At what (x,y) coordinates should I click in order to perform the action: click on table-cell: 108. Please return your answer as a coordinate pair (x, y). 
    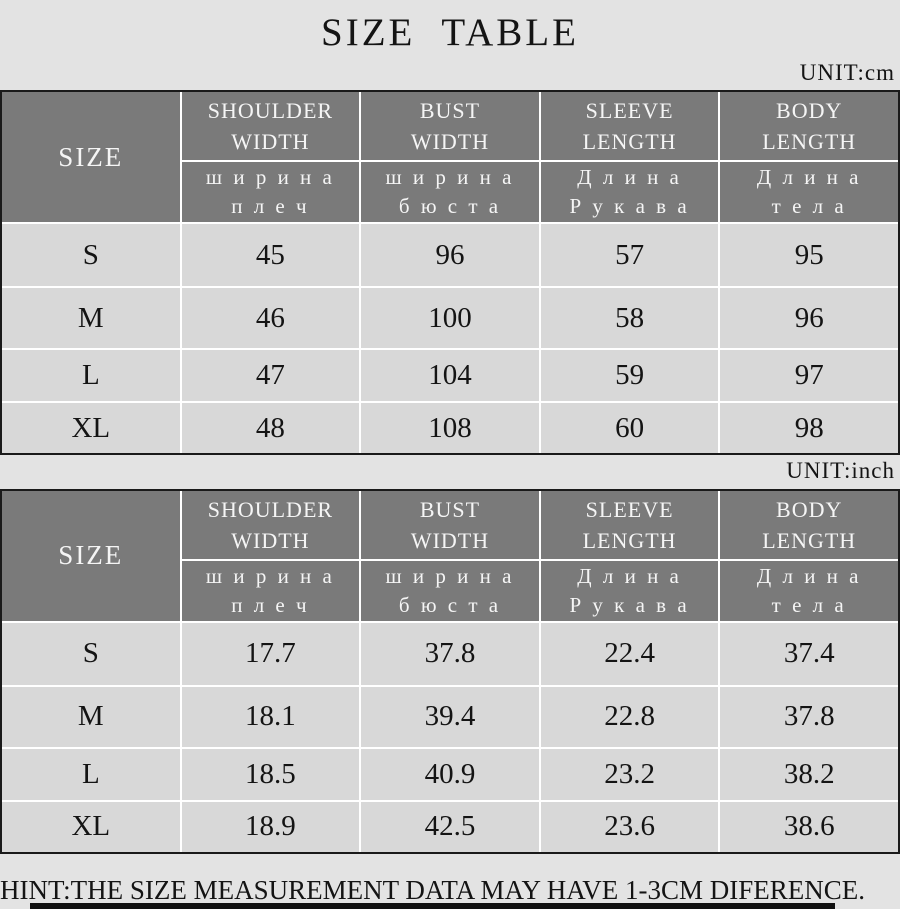
    Looking at the image, I should click on (450, 428).